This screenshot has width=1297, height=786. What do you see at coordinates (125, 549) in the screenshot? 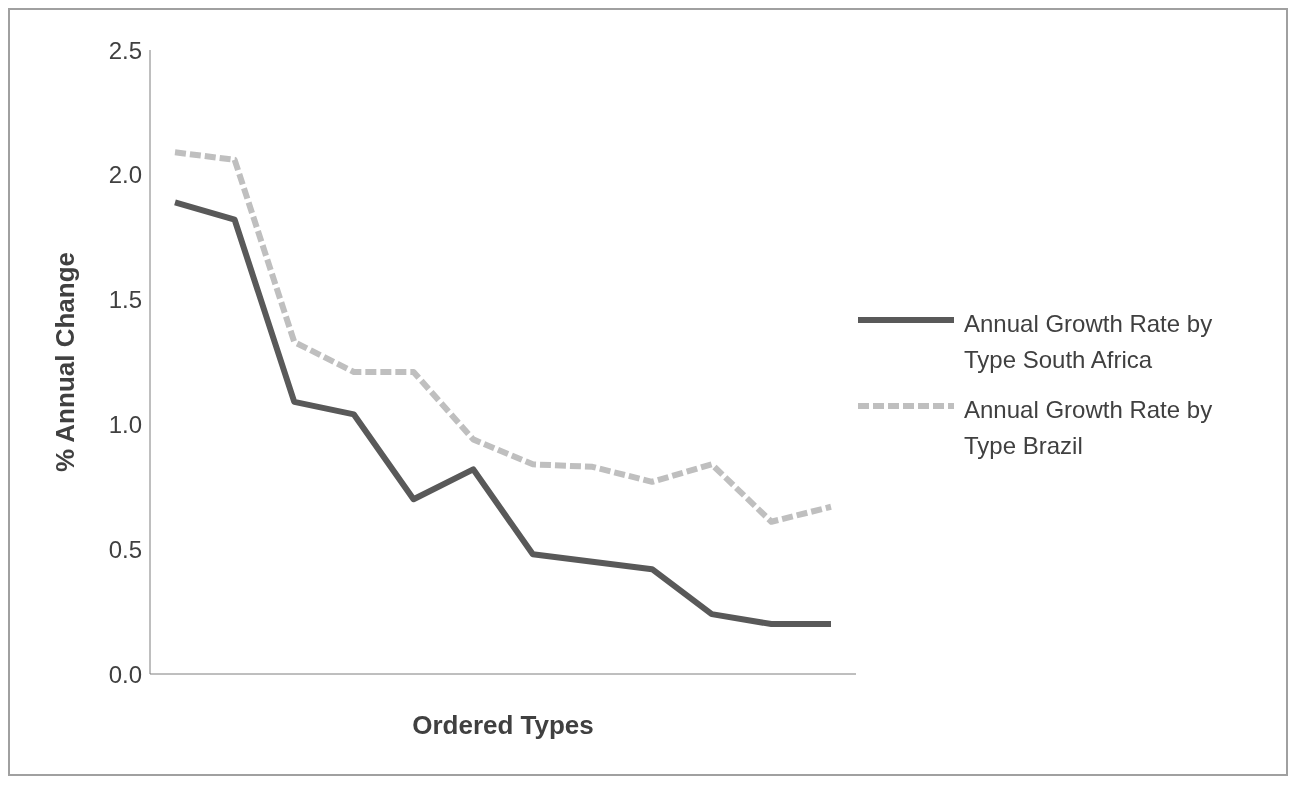
I see `y-tick-label: 0.5` at bounding box center [125, 549].